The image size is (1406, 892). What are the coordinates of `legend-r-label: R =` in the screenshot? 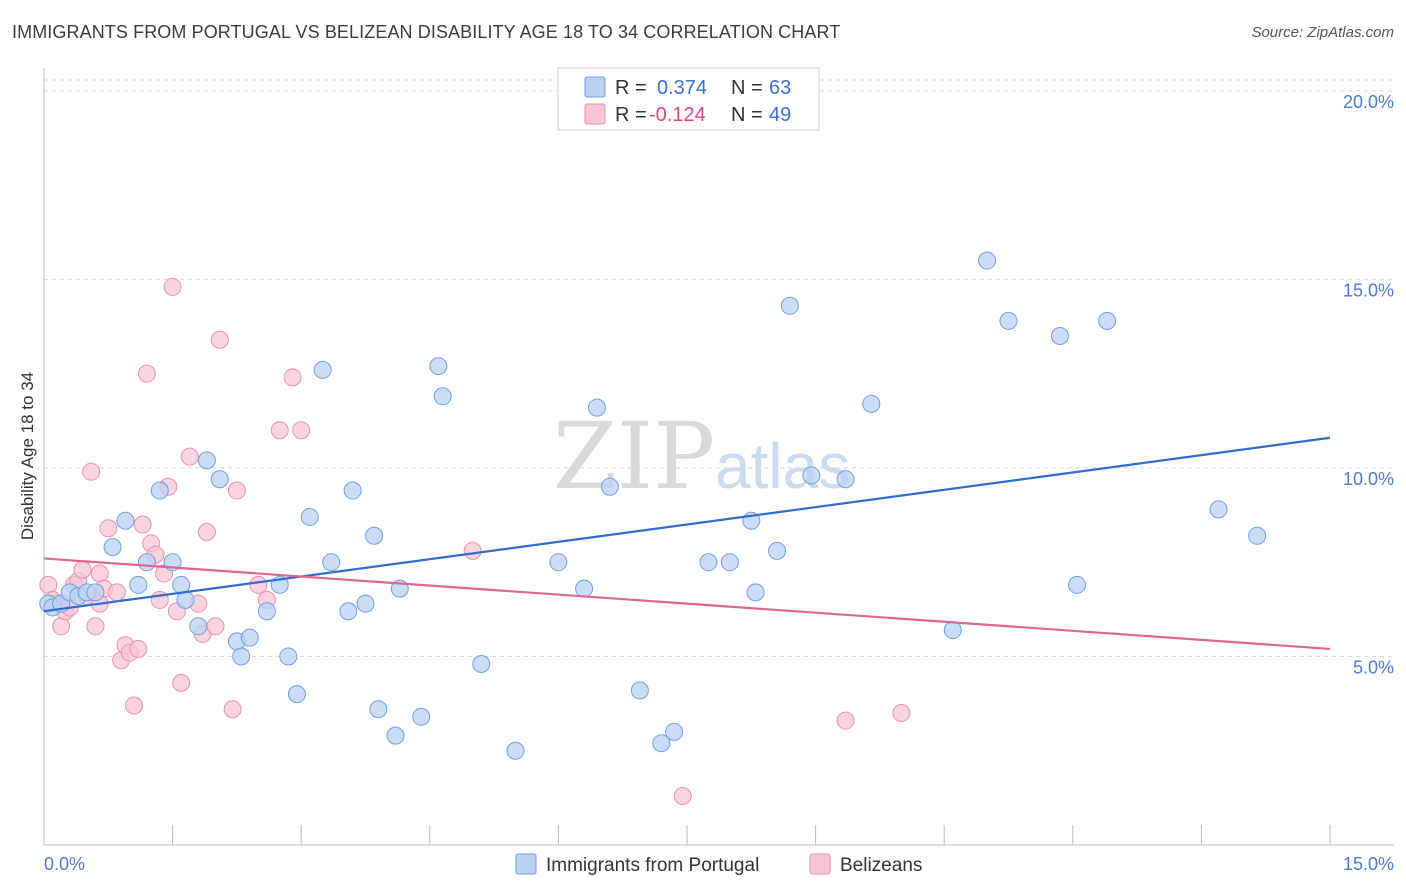 It's located at (631, 115).